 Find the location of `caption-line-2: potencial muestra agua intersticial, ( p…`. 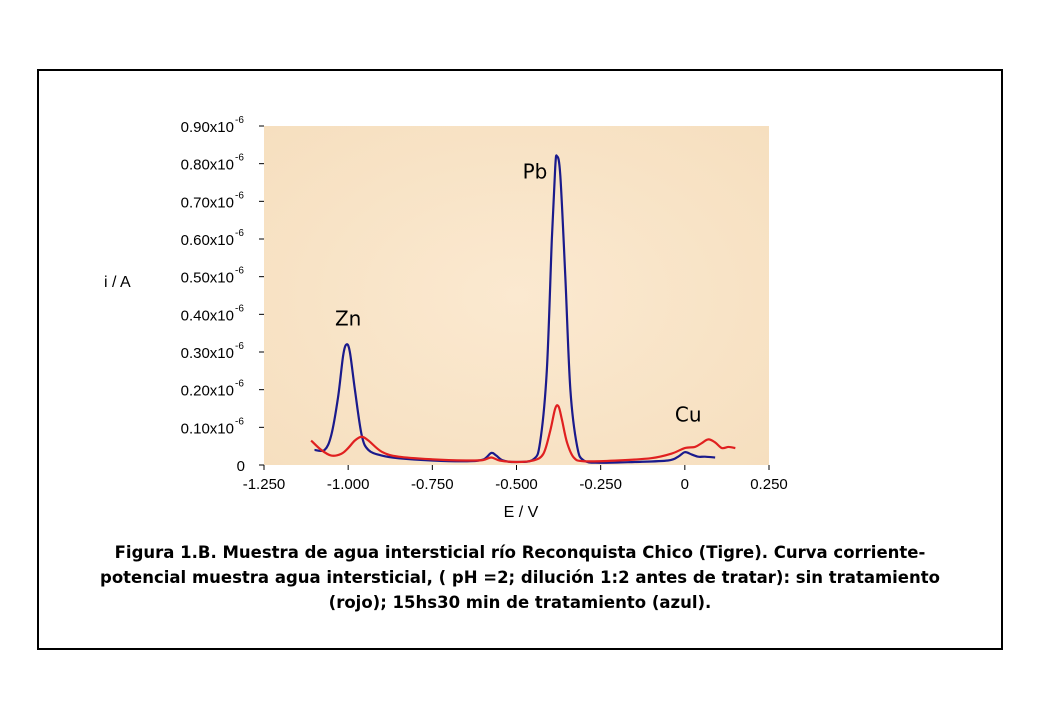

caption-line-2: potencial muestra agua intersticial, ( p… is located at coordinates (520, 577).